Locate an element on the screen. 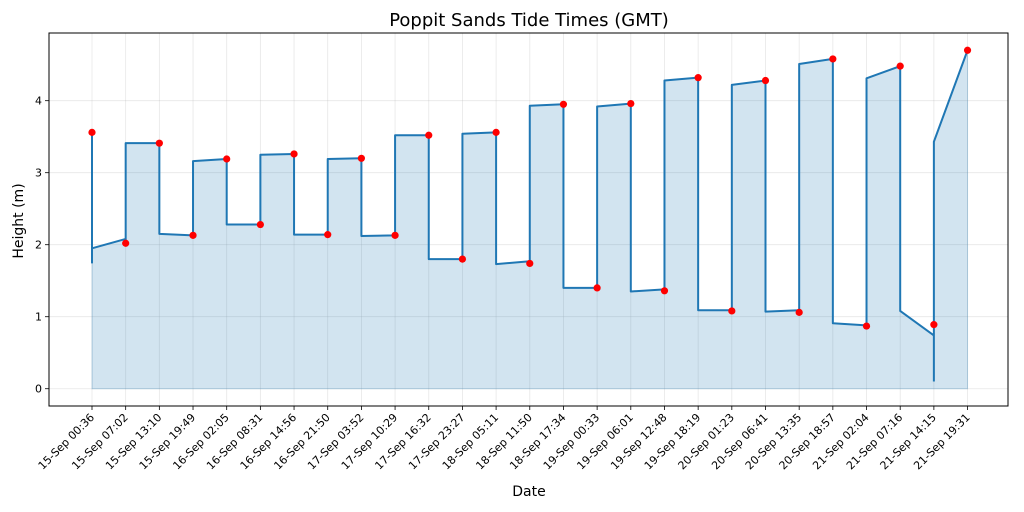 The height and width of the screenshot is (512, 1024). y-tick-label: 0 is located at coordinates (38, 389).